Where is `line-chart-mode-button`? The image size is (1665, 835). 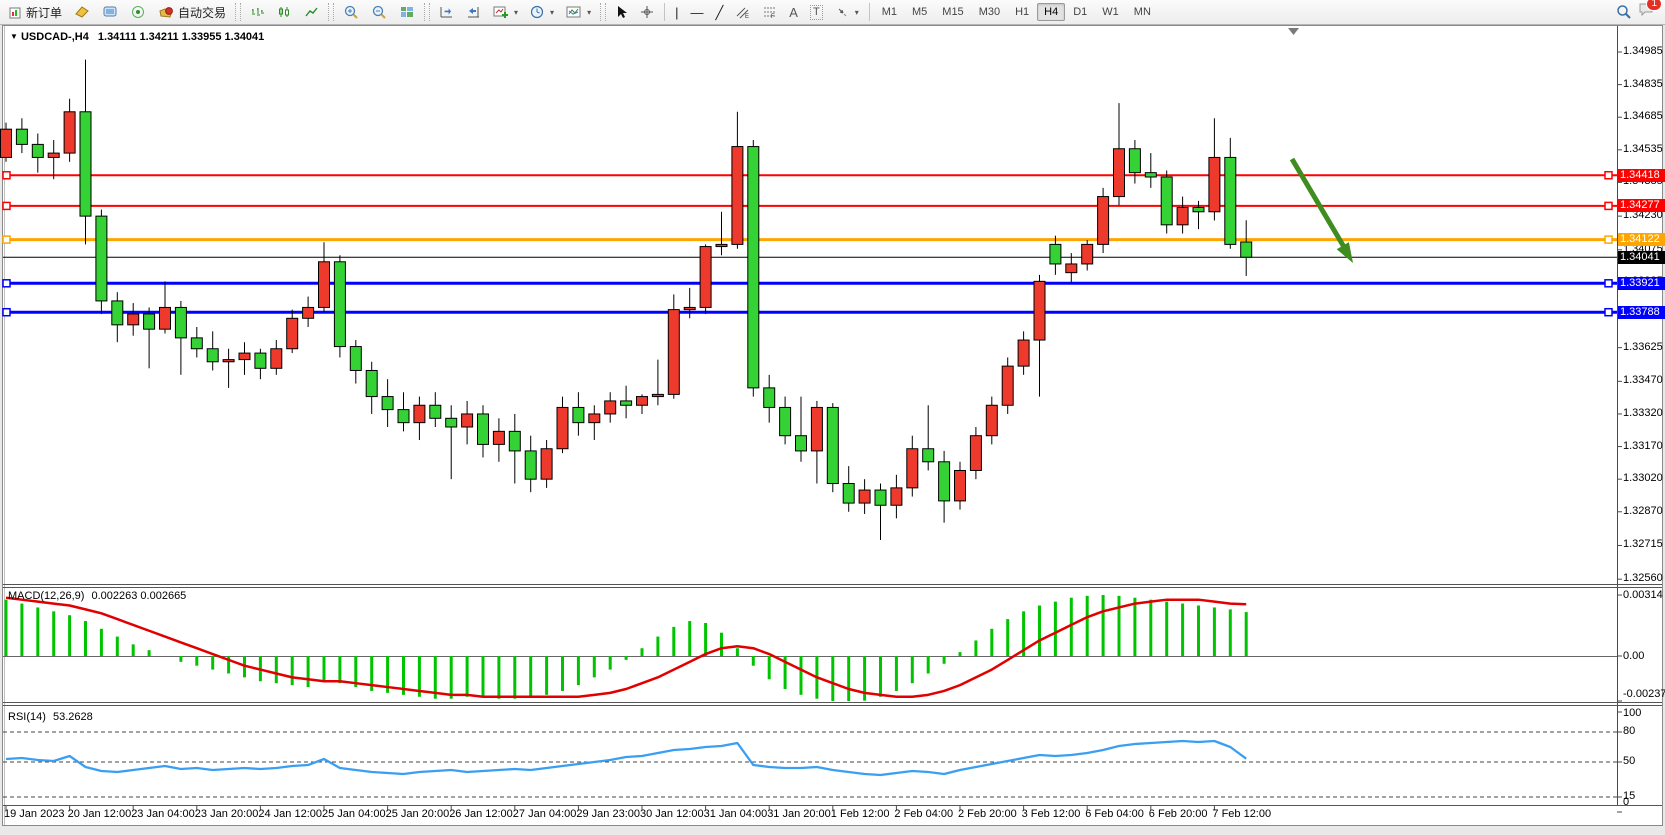 line-chart-mode-button is located at coordinates (311, 12).